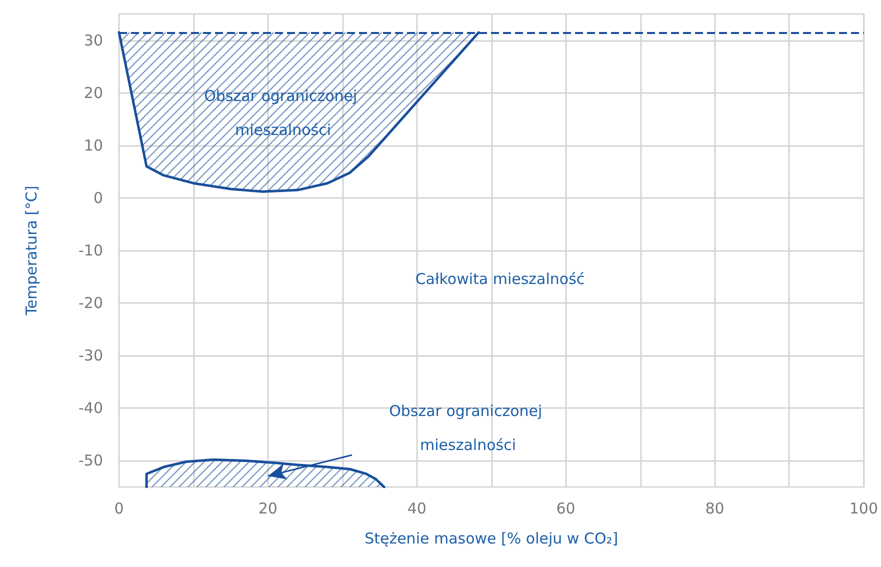 The height and width of the screenshot is (567, 881). I want to click on x-tick-label: 60, so click(566, 509).